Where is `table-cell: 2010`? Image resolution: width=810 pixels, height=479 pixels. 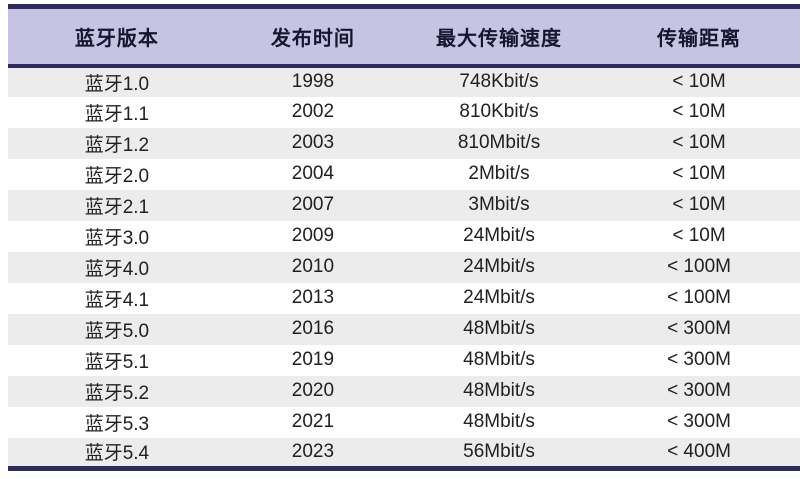 table-cell: 2010 is located at coordinates (313, 266).